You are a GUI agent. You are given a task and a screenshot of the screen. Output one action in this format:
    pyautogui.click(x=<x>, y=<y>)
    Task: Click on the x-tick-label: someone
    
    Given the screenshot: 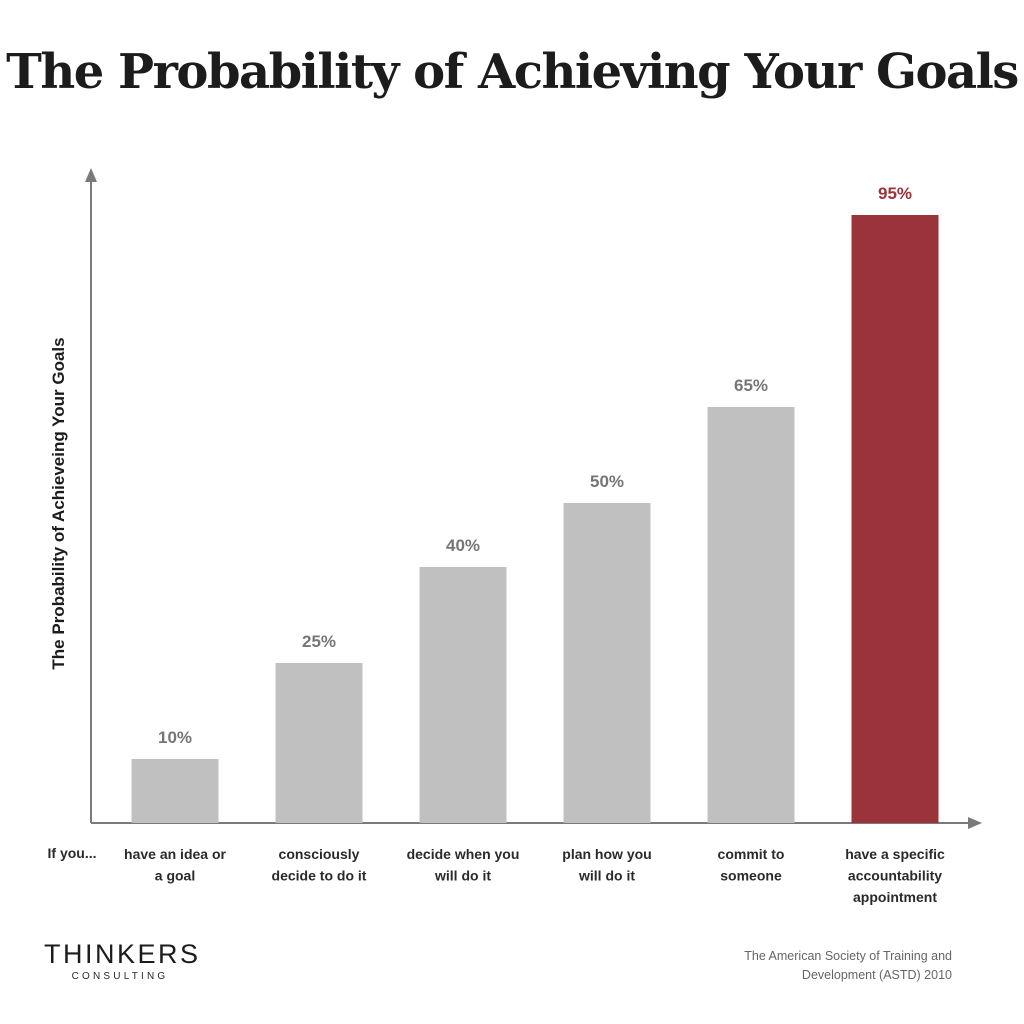 What is the action you would take?
    pyautogui.click(x=751, y=876)
    